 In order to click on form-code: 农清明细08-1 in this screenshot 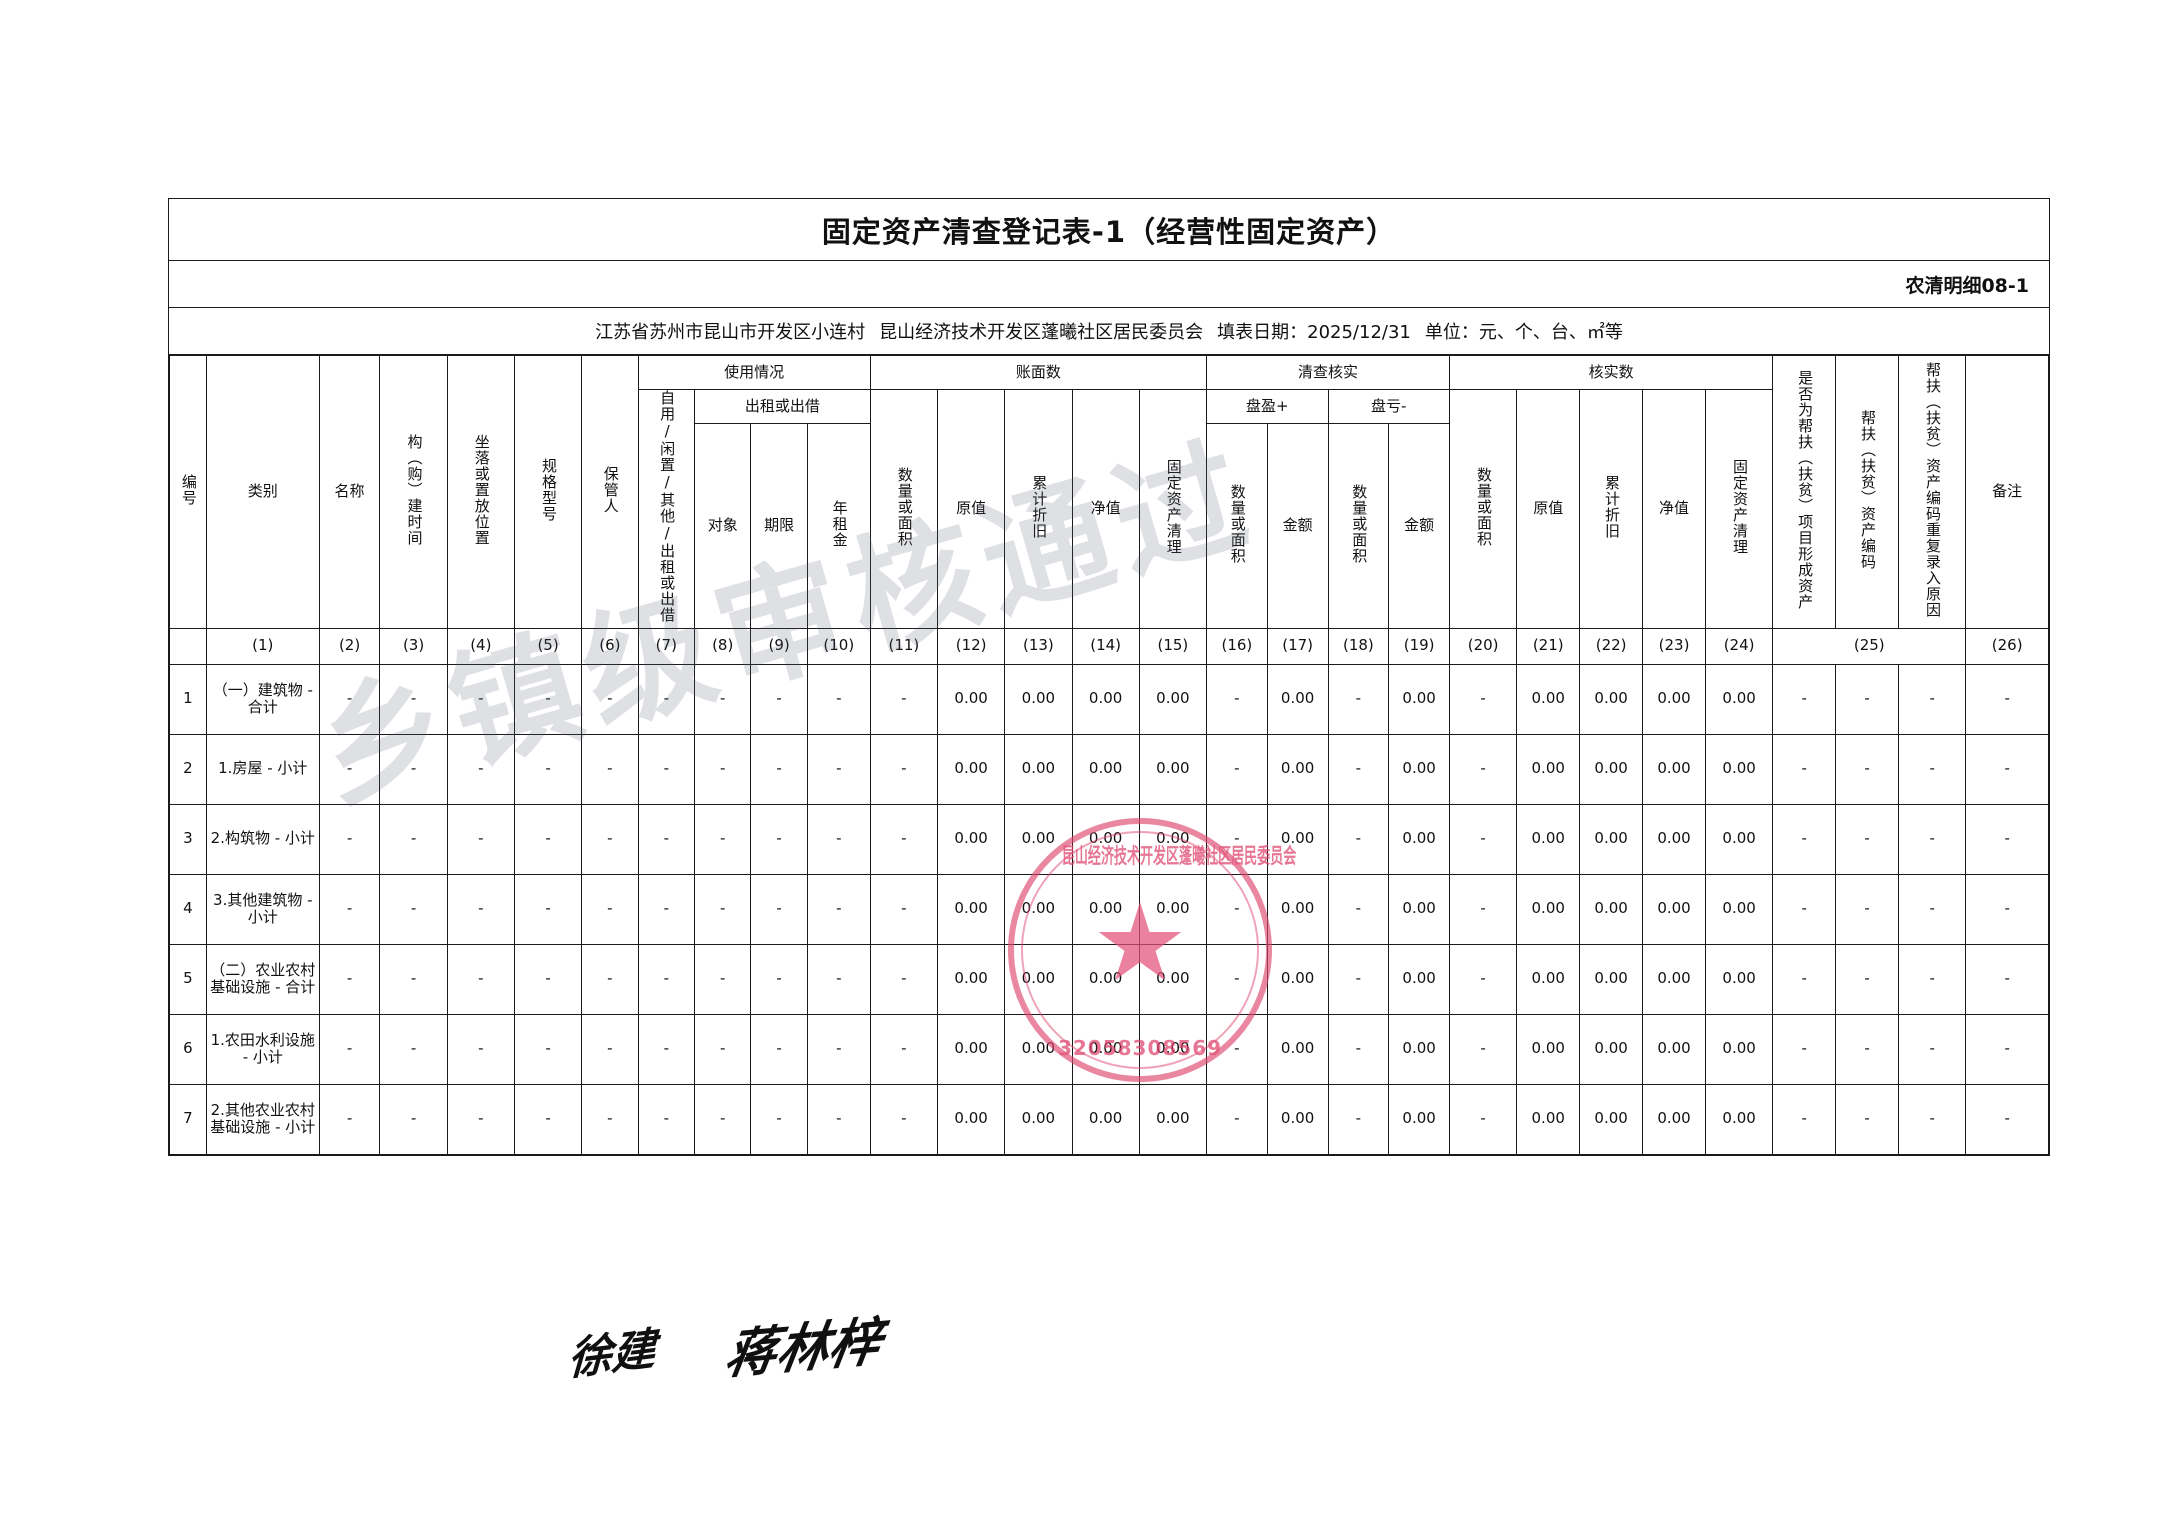, I will do `click(1967, 285)`.